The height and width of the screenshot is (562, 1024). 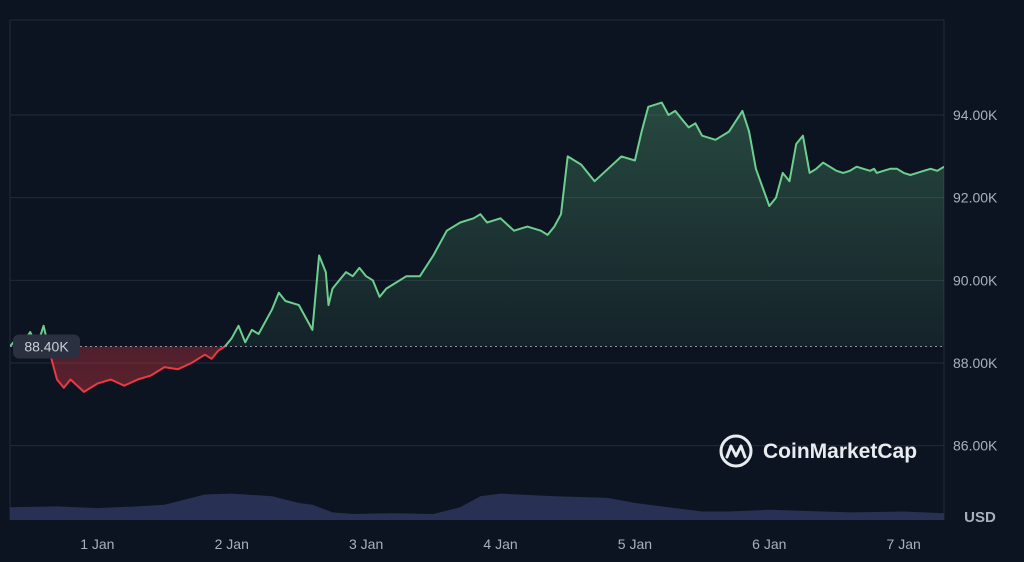 What do you see at coordinates (980, 517) in the screenshot?
I see `currency-label: USD` at bounding box center [980, 517].